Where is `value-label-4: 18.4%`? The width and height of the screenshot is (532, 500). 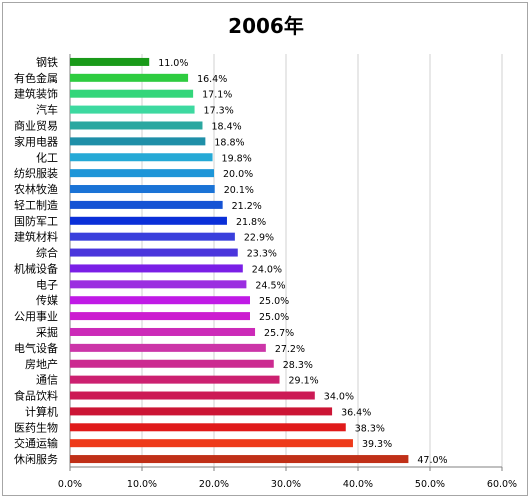 value-label-4: 18.4% is located at coordinates (226, 126).